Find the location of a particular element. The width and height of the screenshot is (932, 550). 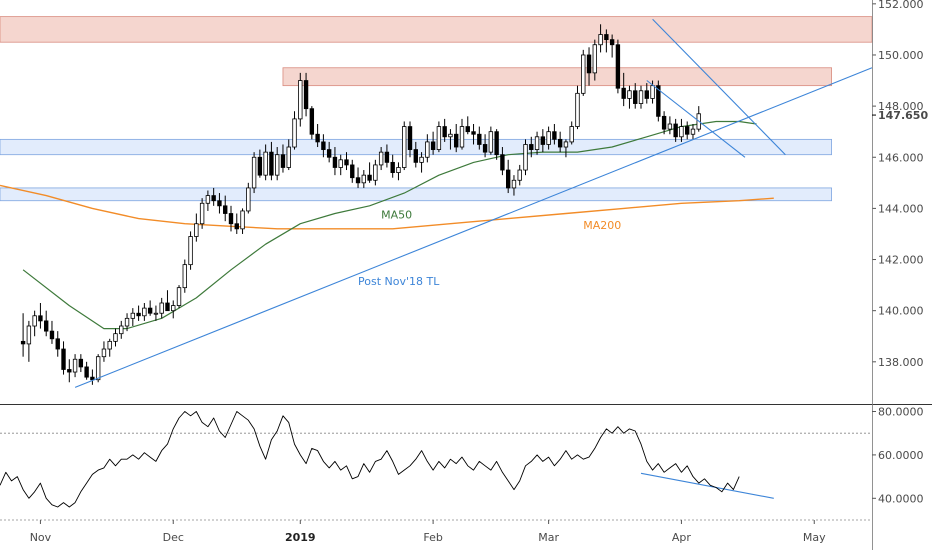

rsi-tick-label: 60.0000 is located at coordinates (901, 455).